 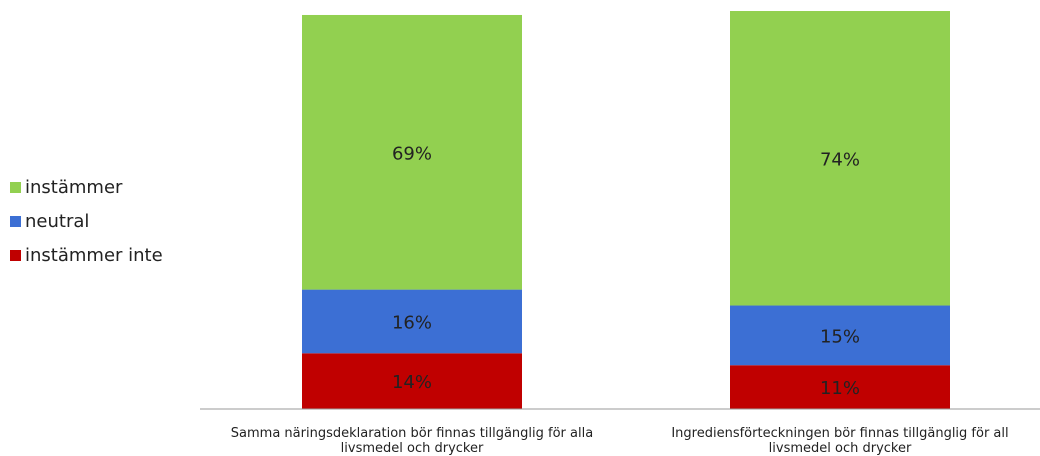 I want to click on data-label-neutral-1: 16%, so click(x=412, y=322).